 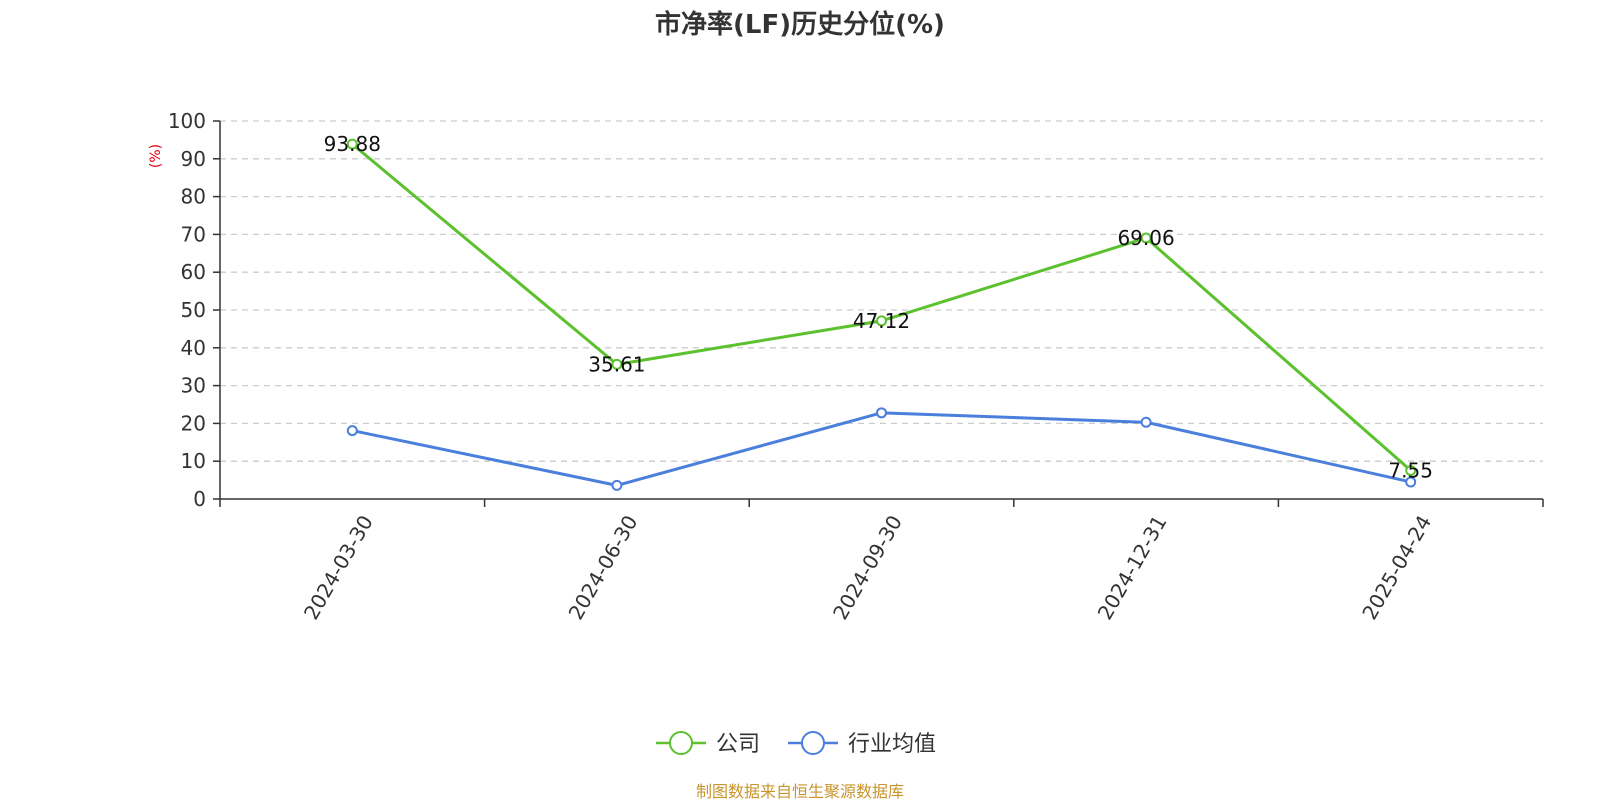 I want to click on data-label: 35.61, so click(x=616, y=364).